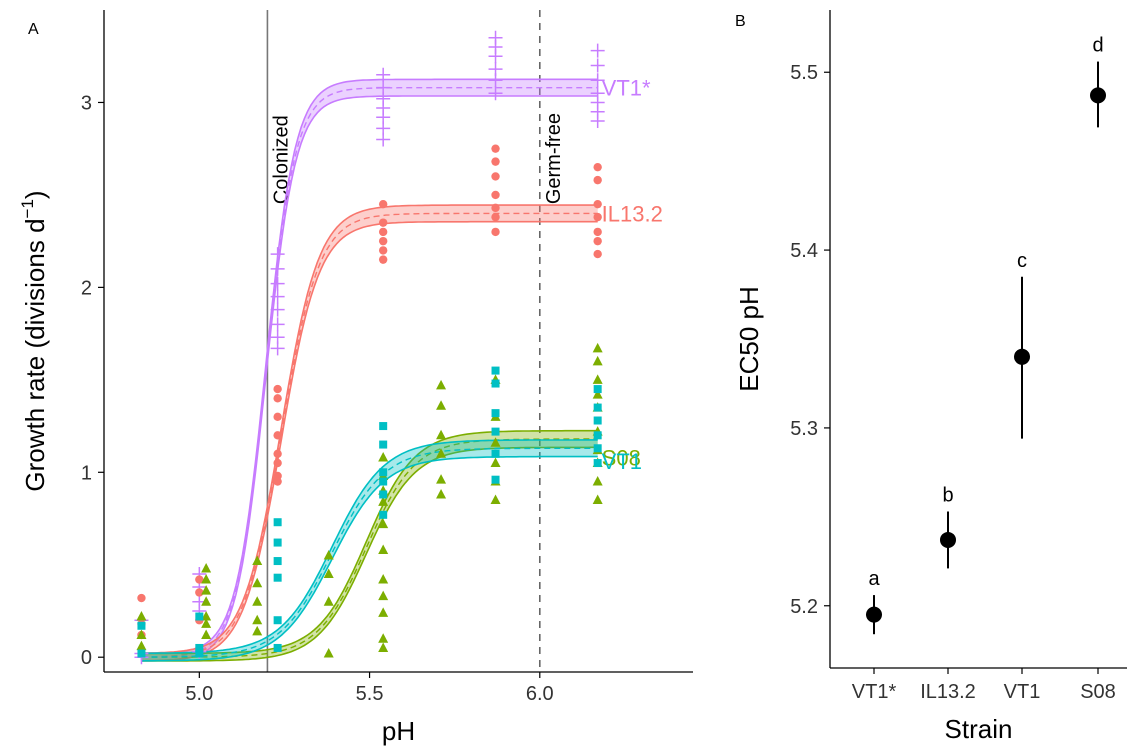 This screenshot has height=747, width=1140. What do you see at coordinates (804, 429) in the screenshot?
I see `y-tick-label-b: 5.3` at bounding box center [804, 429].